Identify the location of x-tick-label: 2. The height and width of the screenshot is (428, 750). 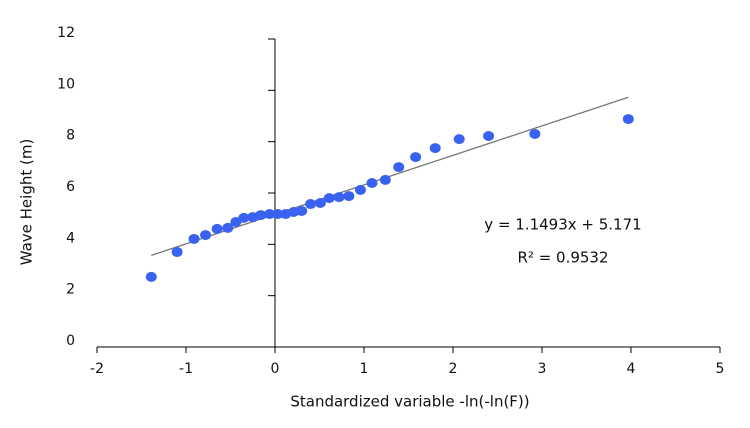
(453, 369).